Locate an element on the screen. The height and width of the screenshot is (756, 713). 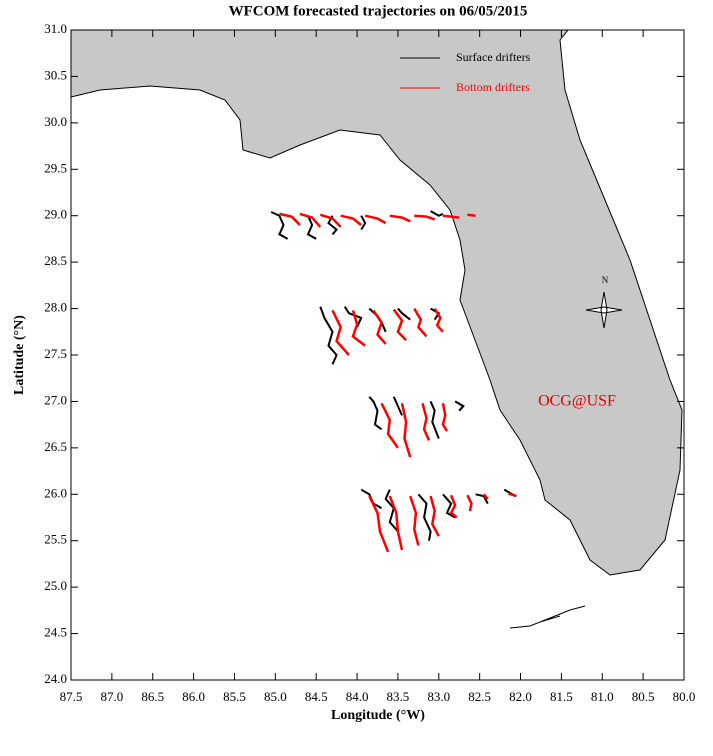
x-tick-label: 83.0 is located at coordinates (438, 696).